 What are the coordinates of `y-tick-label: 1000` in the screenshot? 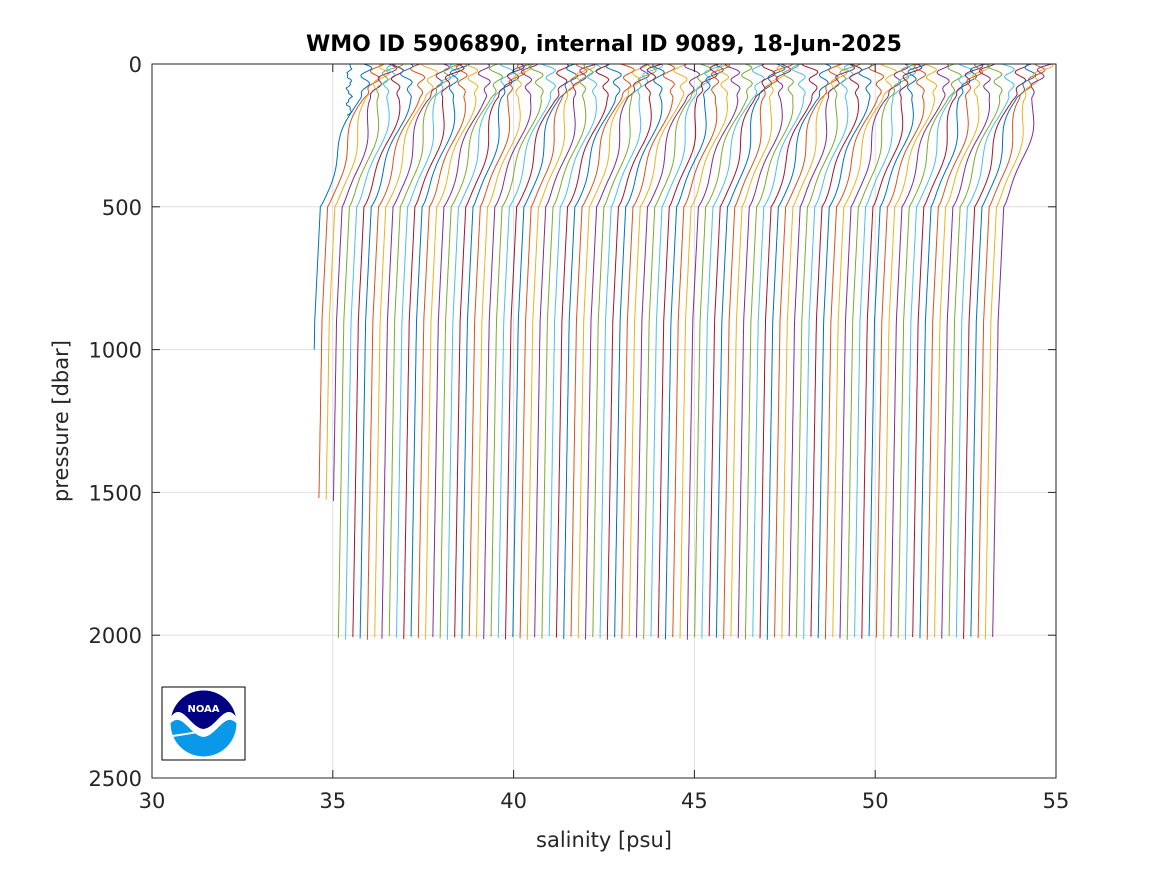 It's located at (115, 351).